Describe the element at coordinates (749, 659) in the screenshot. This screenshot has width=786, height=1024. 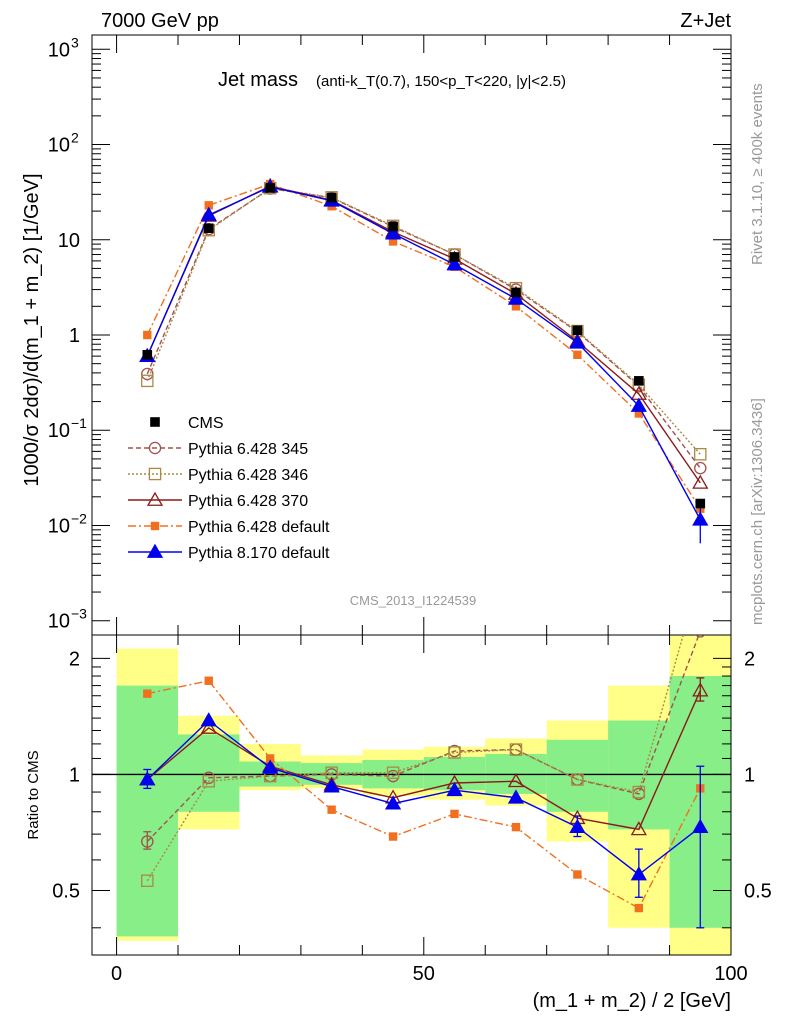
I see `y-tick-label-ratio-right: 2` at that location.